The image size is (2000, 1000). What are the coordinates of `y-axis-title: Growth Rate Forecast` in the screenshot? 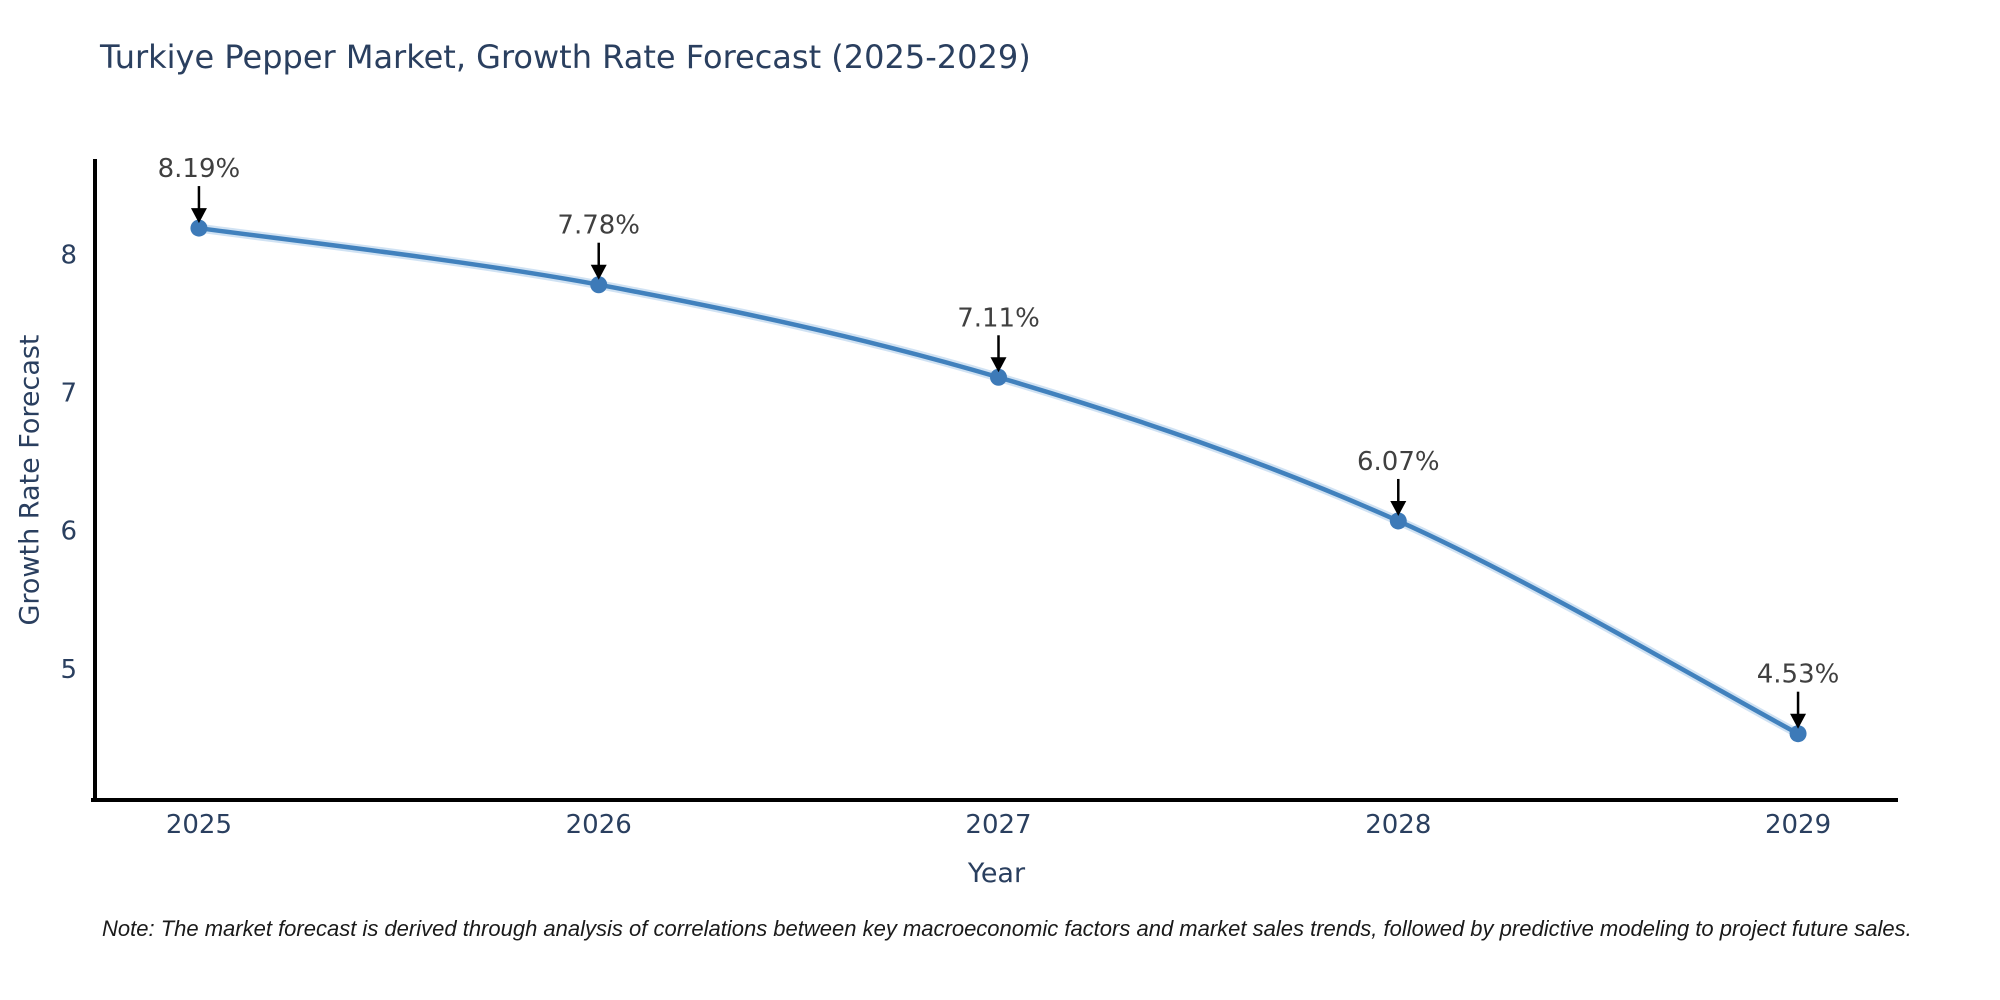 It's located at (30, 480).